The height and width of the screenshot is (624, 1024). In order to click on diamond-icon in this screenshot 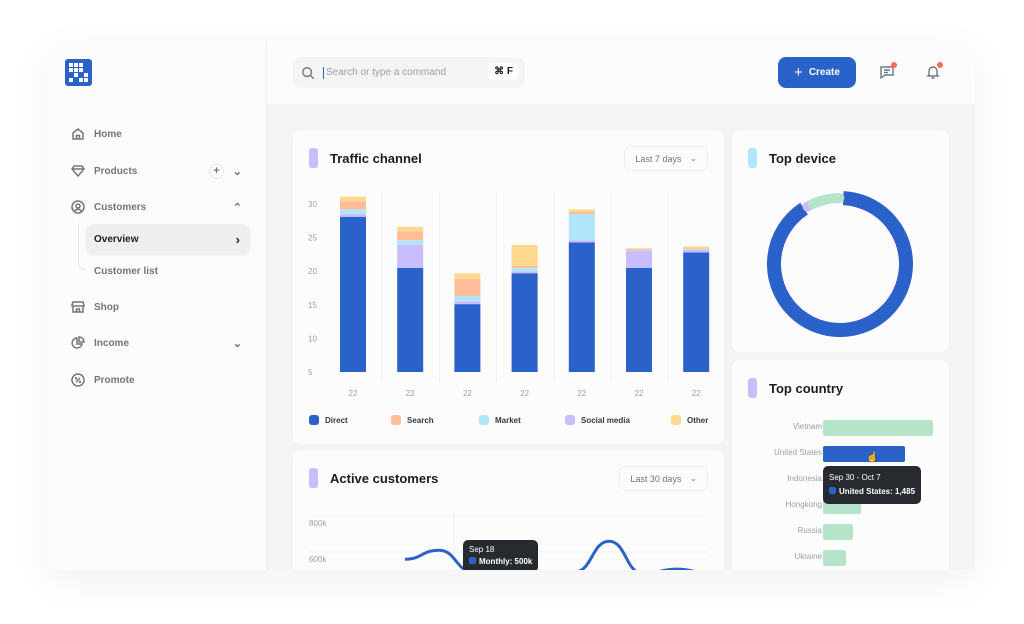, I will do `click(78, 171)`.